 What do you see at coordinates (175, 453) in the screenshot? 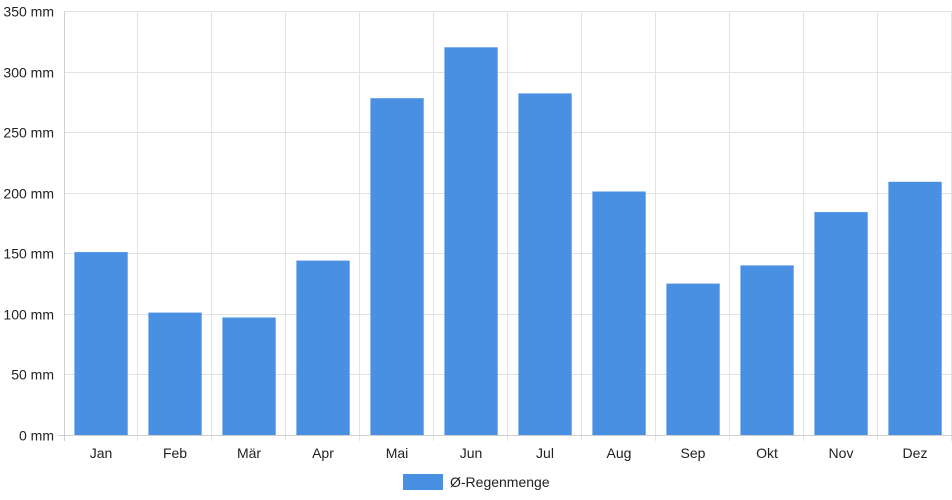
I see `x-tick-label: Feb` at bounding box center [175, 453].